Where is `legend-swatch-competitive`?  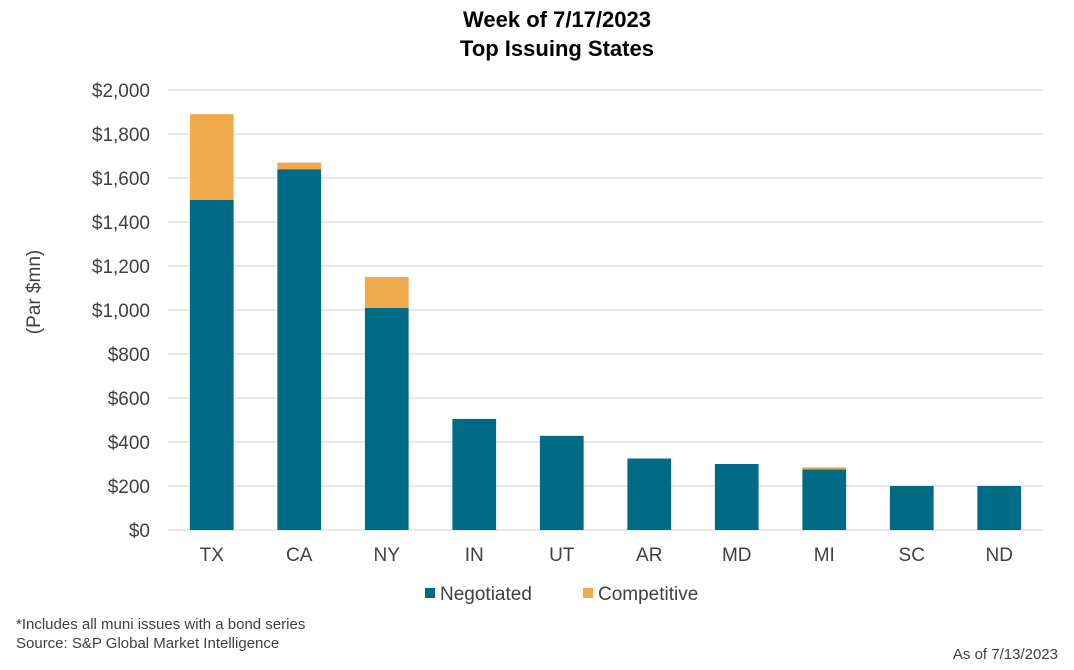 legend-swatch-competitive is located at coordinates (588, 593).